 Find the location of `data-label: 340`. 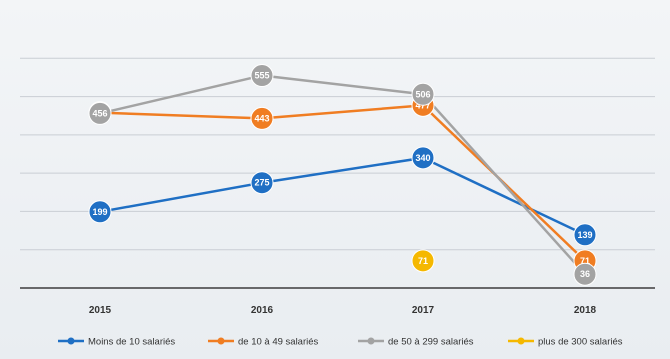

data-label: 340 is located at coordinates (422, 158).